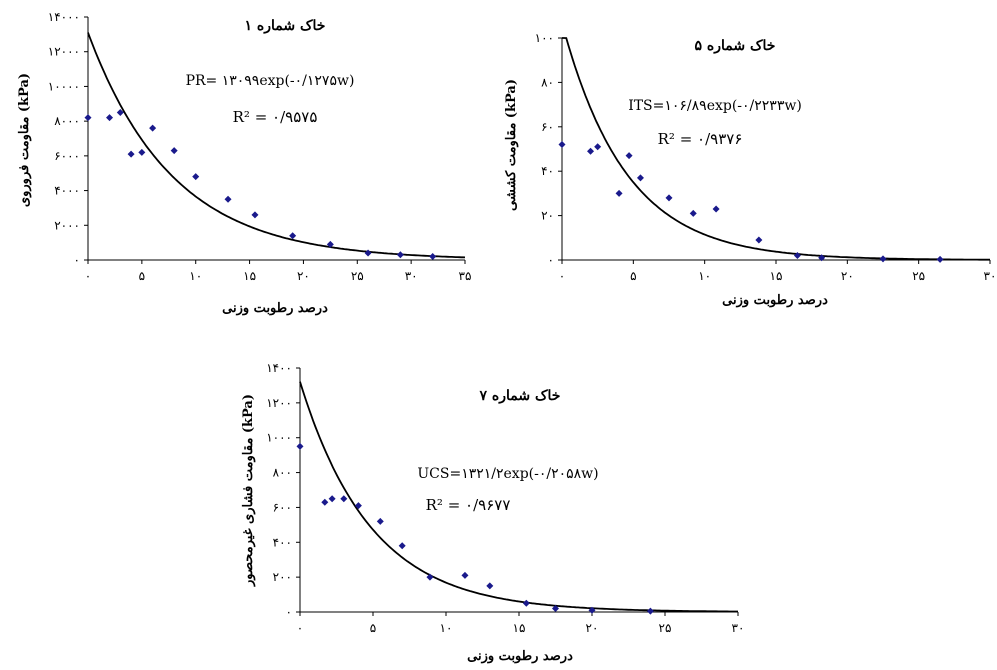 This screenshot has height=670, width=997. I want to click on chart-title: خاک شماره ۵, so click(735, 46).